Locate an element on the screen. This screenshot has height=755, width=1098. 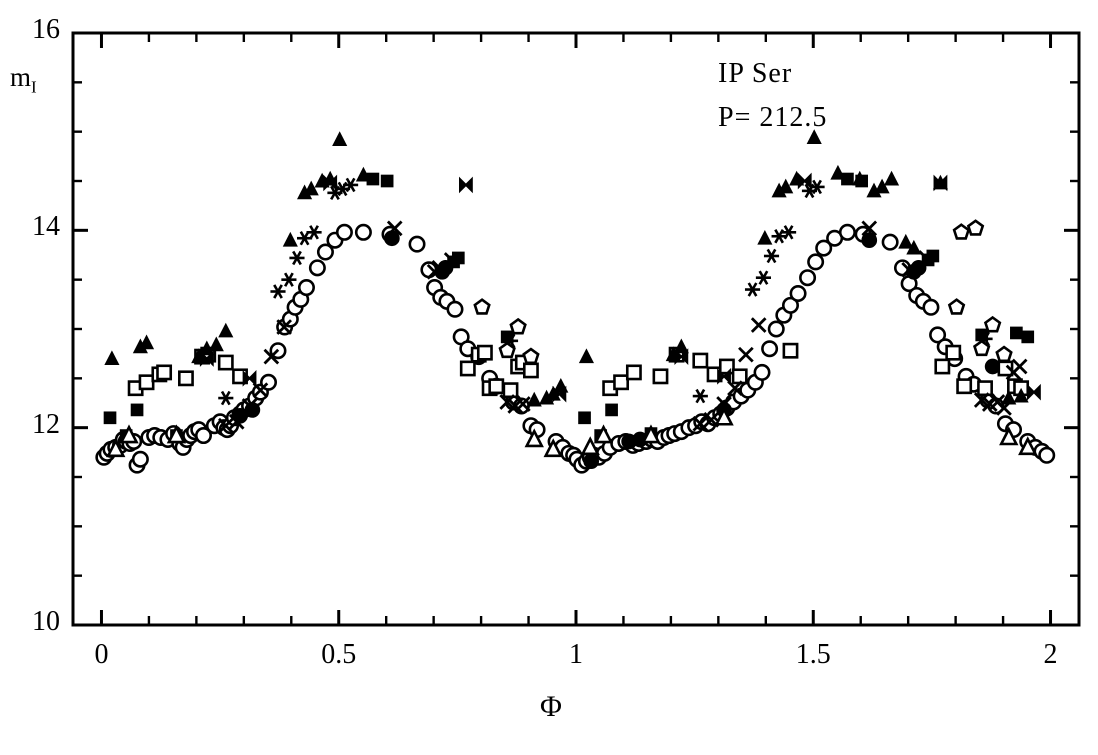
x-tick-label: 1 is located at coordinates (576, 654).